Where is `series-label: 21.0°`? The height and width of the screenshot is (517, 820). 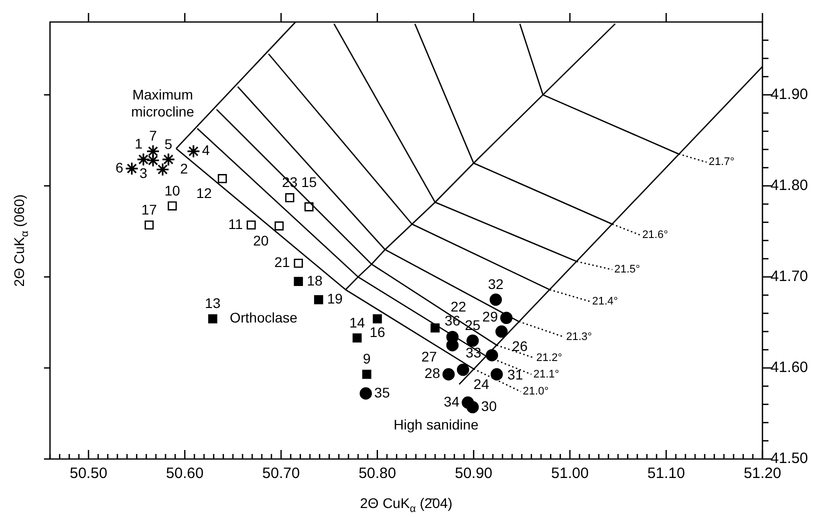 series-label: 21.0° is located at coordinates (535, 392).